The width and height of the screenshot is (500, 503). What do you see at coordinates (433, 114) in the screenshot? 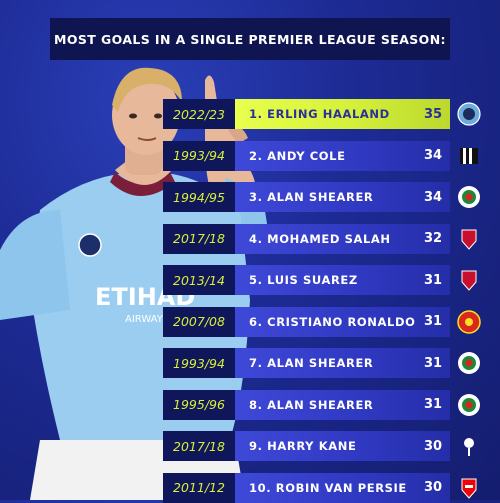
I see `goals-count: 35` at bounding box center [433, 114].